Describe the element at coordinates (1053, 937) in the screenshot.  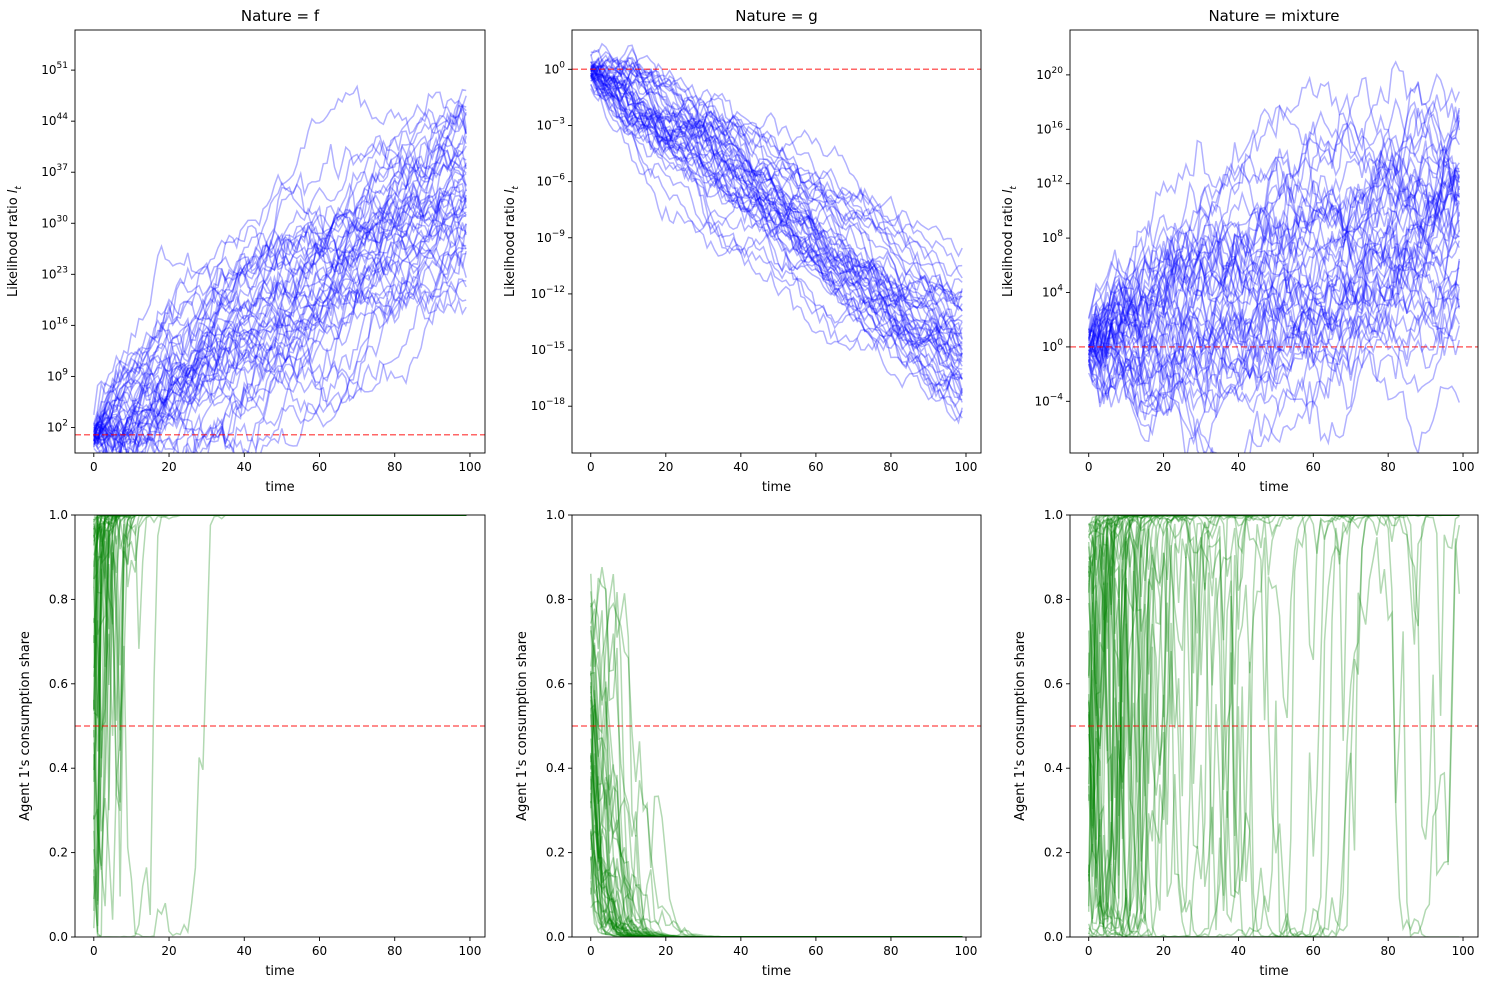
I see `y-tick-label: 0.0` at that location.